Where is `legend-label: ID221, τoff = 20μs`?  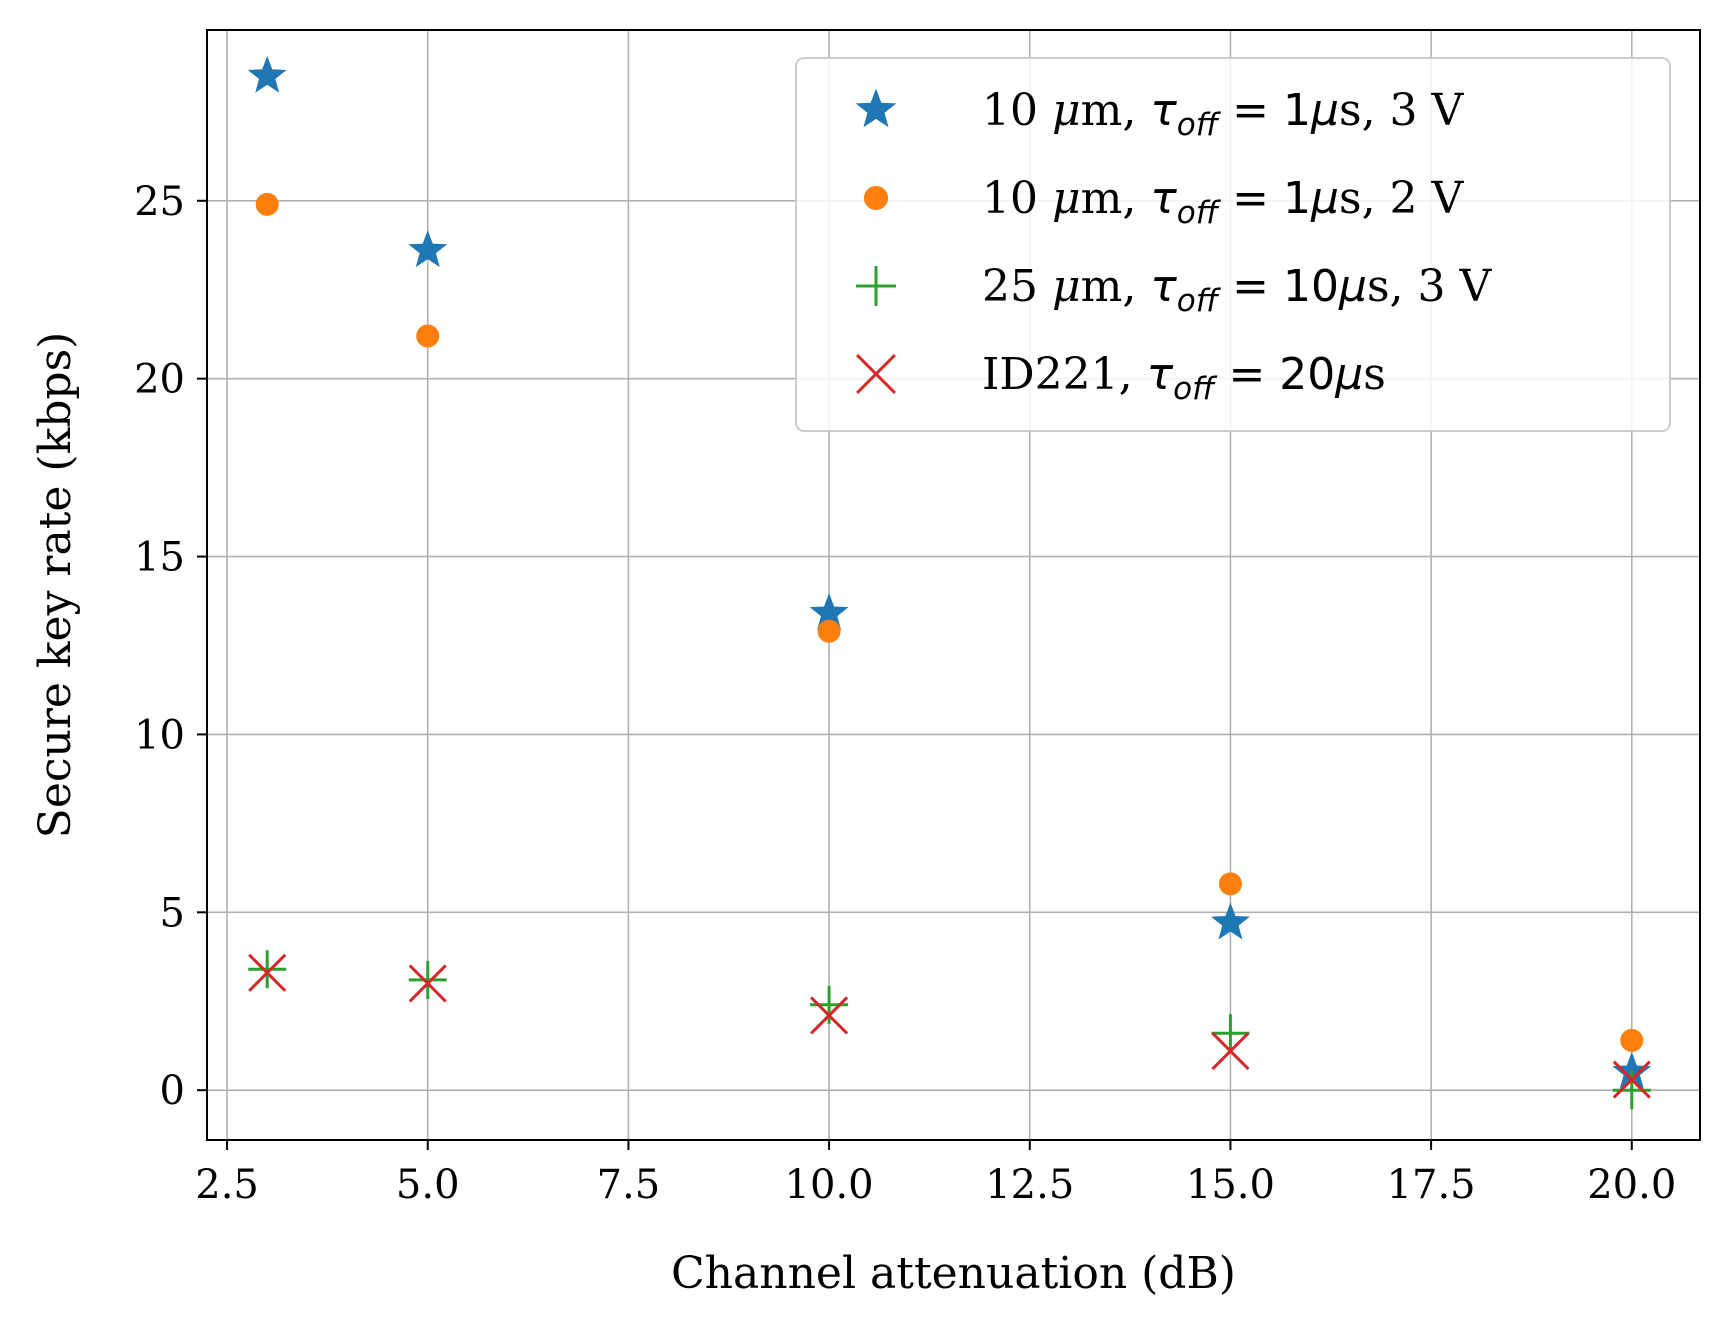
legend-label: ID221, τoff = 20μs is located at coordinates (1184, 378).